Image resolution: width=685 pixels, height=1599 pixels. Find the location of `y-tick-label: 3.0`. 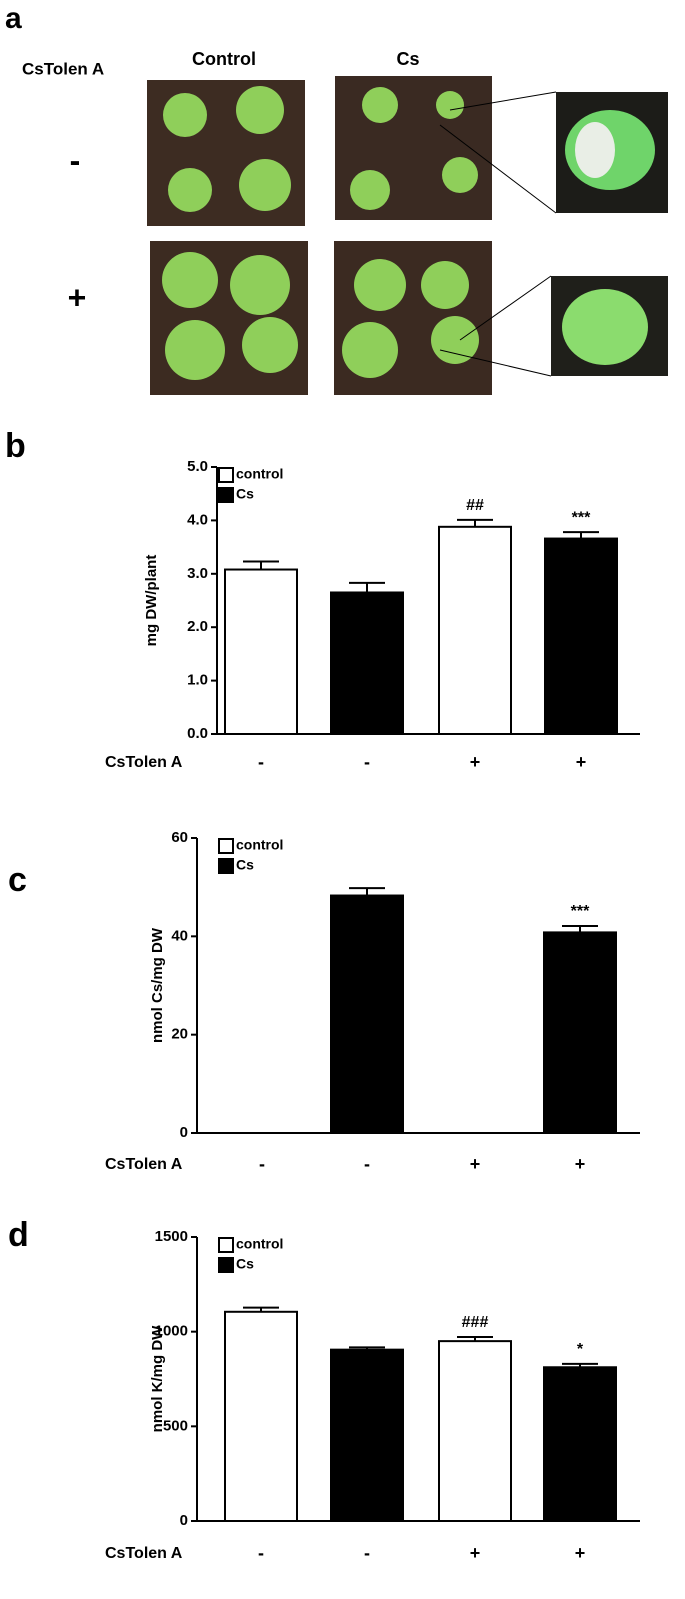

y-tick-label: 3.0 is located at coordinates (197, 573).